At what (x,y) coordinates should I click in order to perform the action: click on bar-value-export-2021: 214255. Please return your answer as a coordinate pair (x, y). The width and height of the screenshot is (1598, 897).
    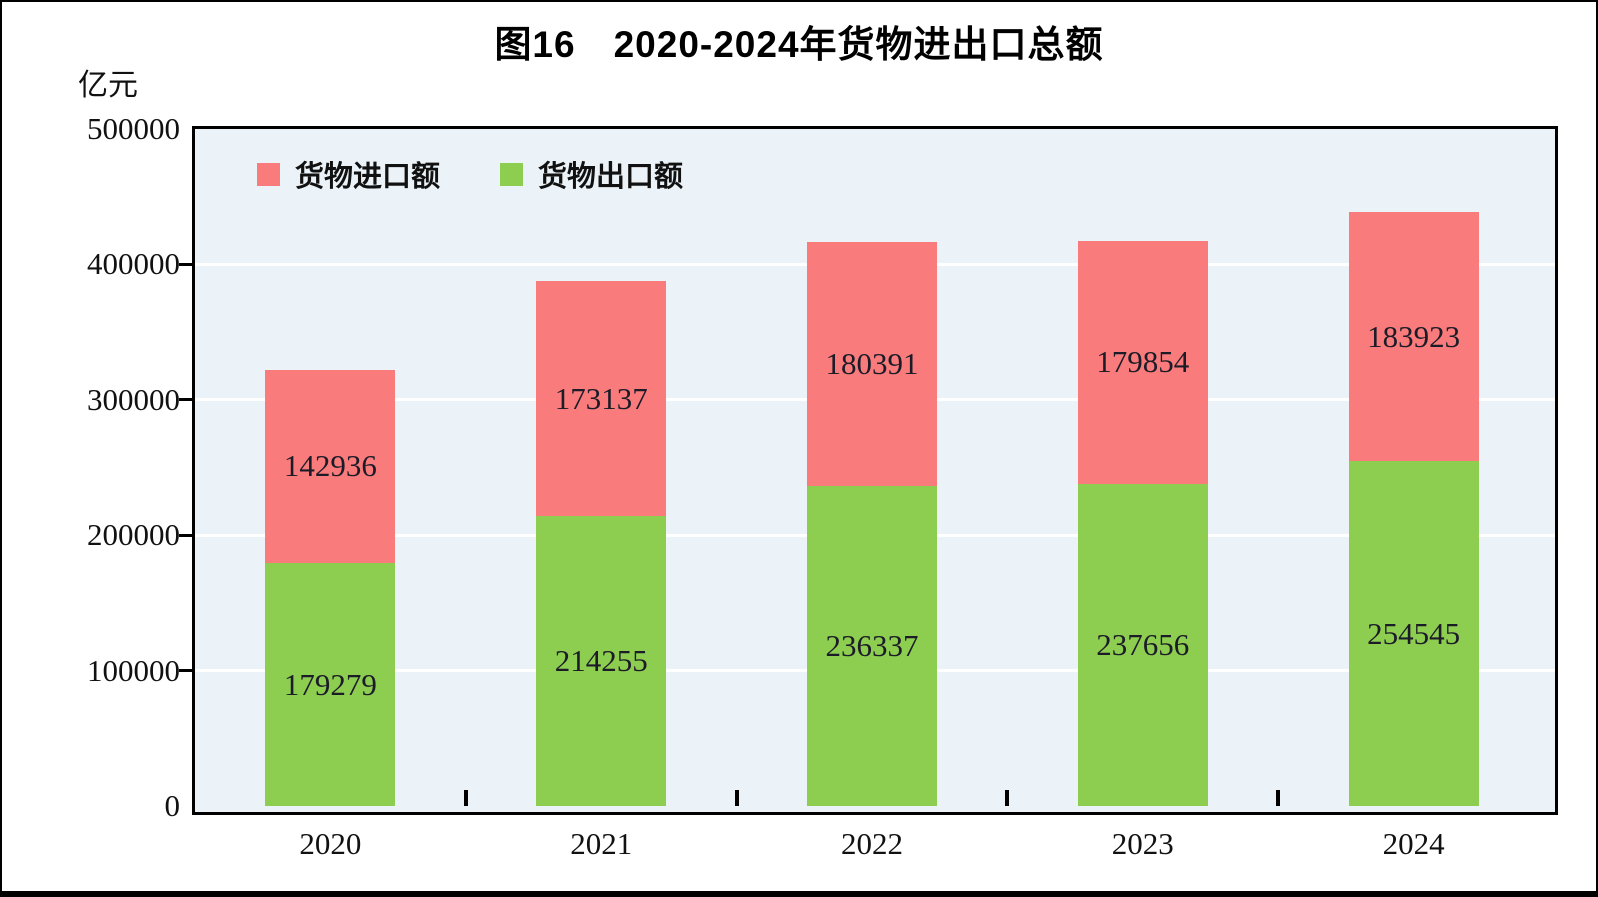
    Looking at the image, I should click on (601, 660).